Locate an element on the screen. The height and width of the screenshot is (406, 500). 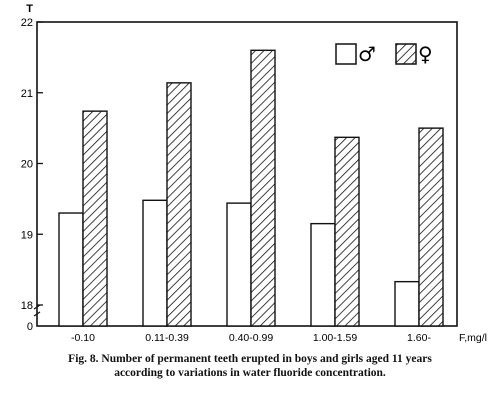
legend-swatch-girls is located at coordinates (406, 54).